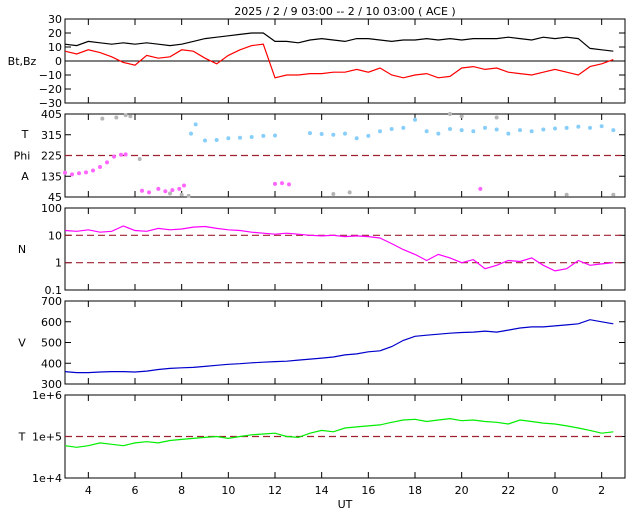 This screenshot has height=512, width=640. Describe the element at coordinates (22, 249) in the screenshot. I see `y-axis-label: N` at that location.